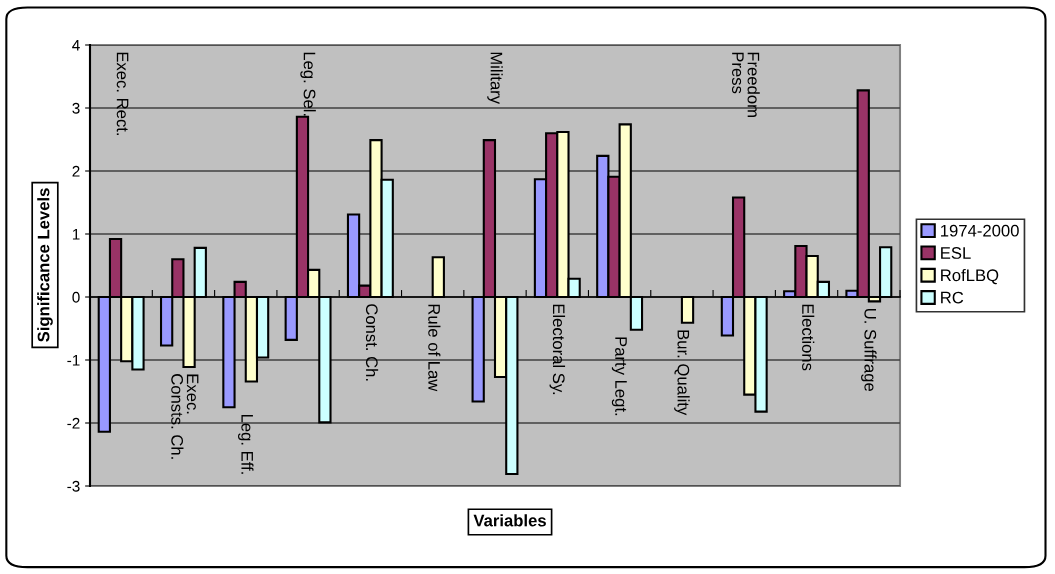 The image size is (1055, 574). Describe the element at coordinates (495, 78) in the screenshot. I see `x-tick-label: Military` at that location.